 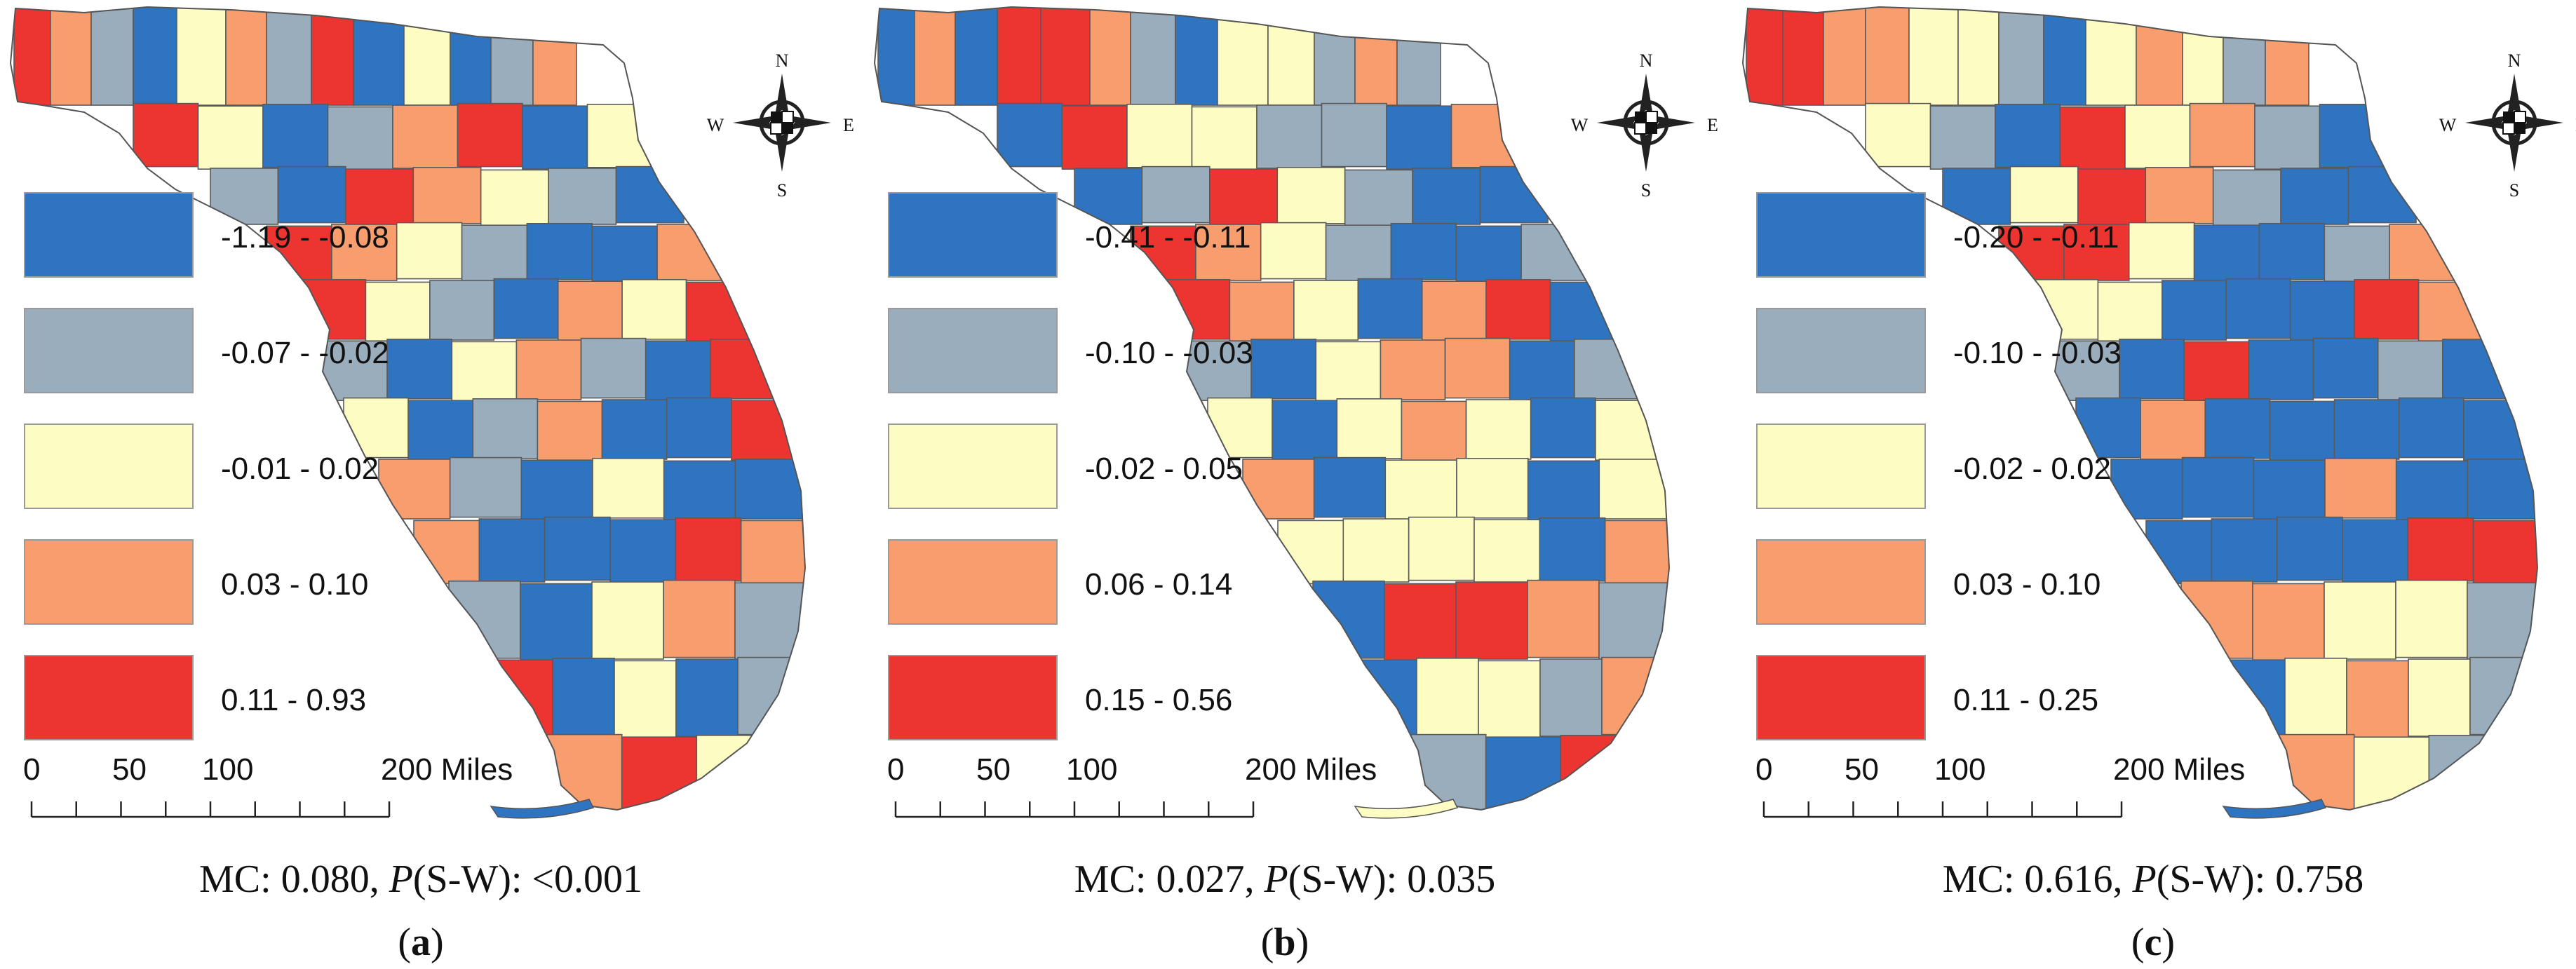 I want to click on legend-label: -0.01 - 0.02, so click(x=300, y=469).